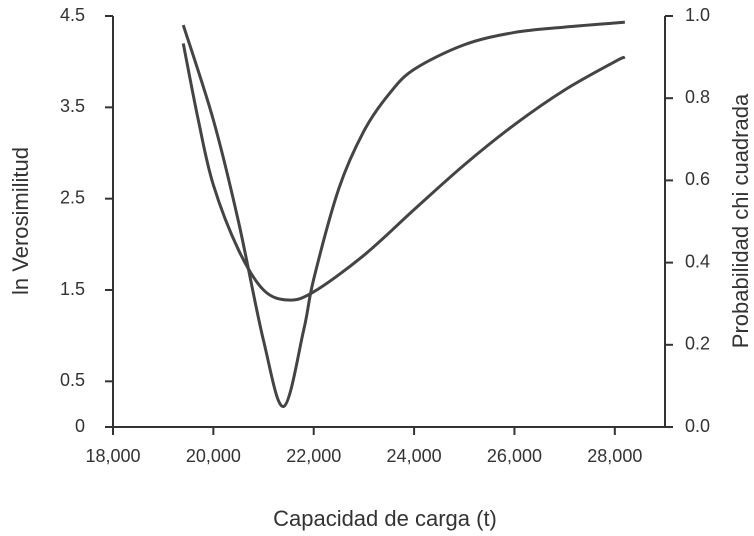 The height and width of the screenshot is (536, 754). I want to click on y-tick-label: 1.5, so click(72, 289).